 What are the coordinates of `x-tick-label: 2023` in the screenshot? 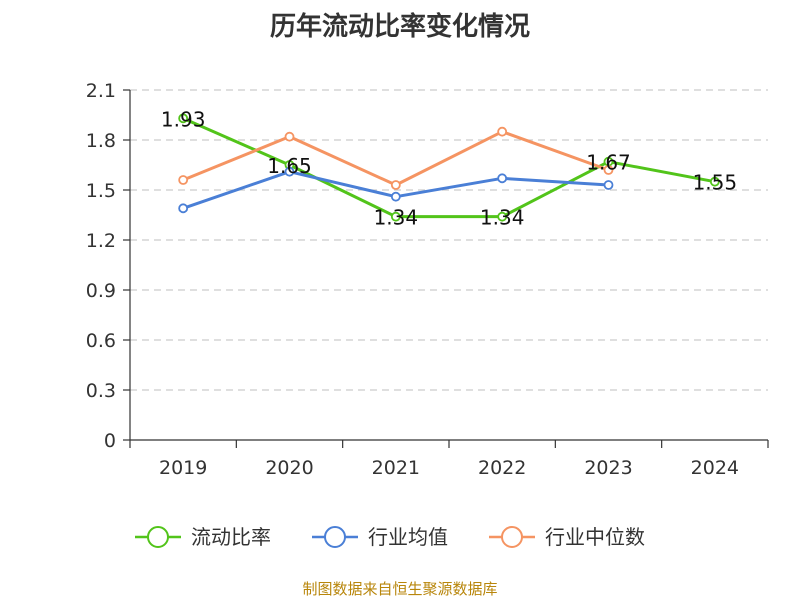 It's located at (608, 468).